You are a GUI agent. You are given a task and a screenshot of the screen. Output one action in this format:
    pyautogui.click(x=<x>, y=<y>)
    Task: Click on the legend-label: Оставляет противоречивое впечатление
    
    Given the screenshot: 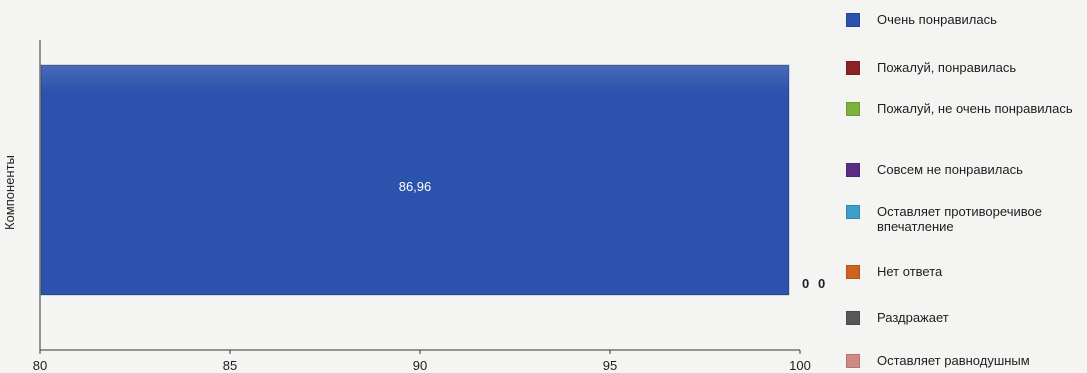 What is the action you would take?
    pyautogui.click(x=959, y=219)
    